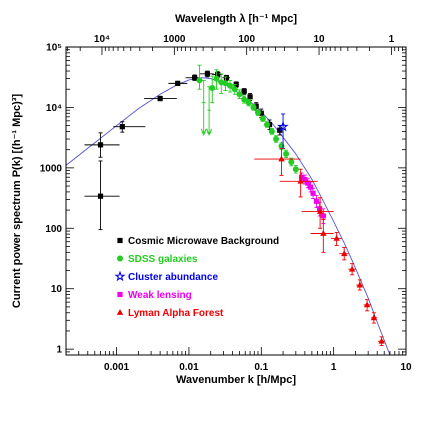 The image size is (431, 436). What do you see at coordinates (54, 108) in the screenshot?
I see `y-tick-label: 10⁴` at bounding box center [54, 108].